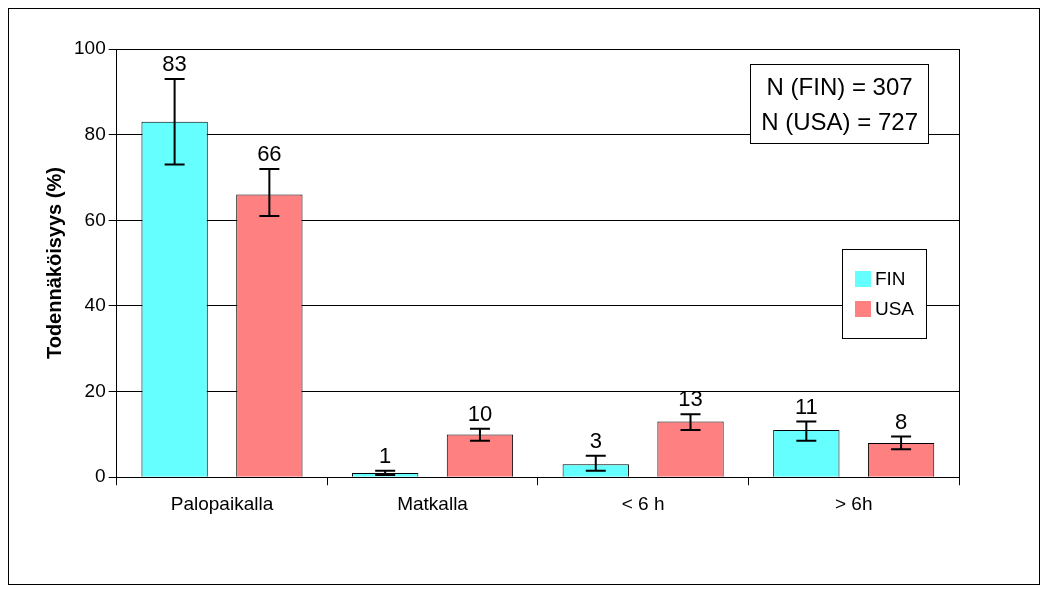 This screenshot has height=599, width=1057. Describe the element at coordinates (222, 503) in the screenshot. I see `x-tick-label: Palopaikalla` at that location.